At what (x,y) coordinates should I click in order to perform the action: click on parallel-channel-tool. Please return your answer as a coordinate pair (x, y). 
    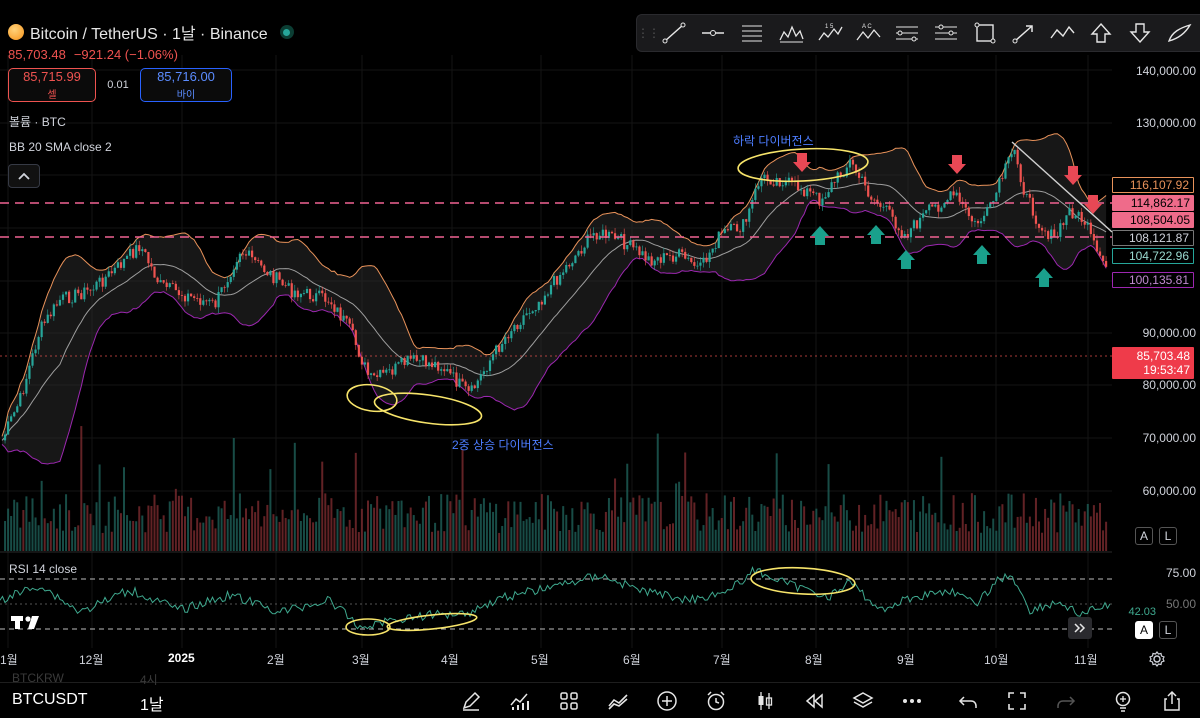
    Looking at the image, I should click on (907, 33).